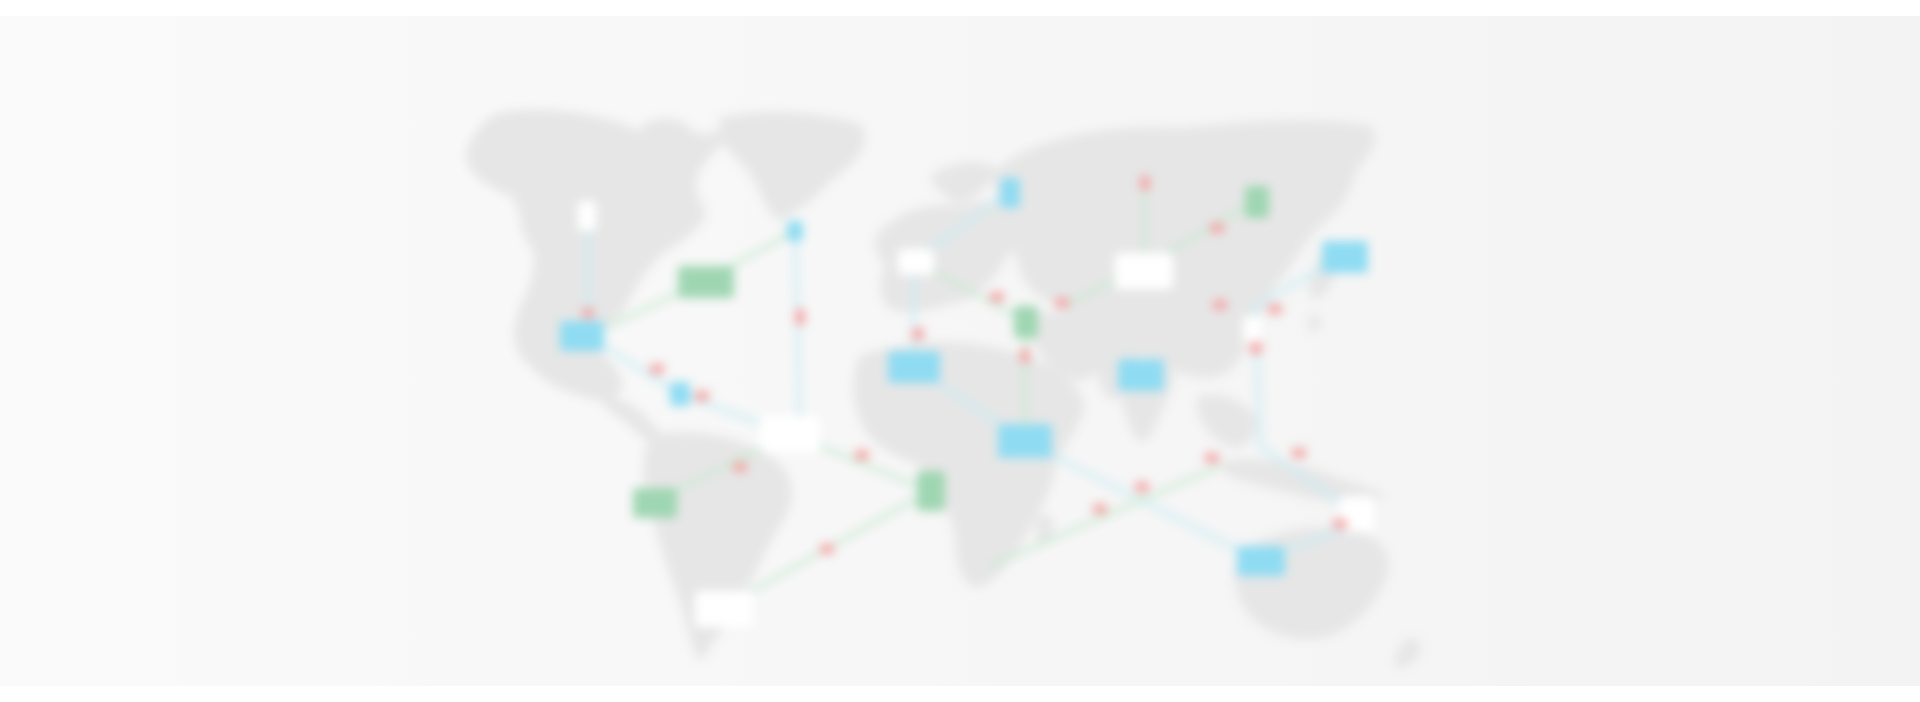  I want to click on top-strip, so click(960, 8).